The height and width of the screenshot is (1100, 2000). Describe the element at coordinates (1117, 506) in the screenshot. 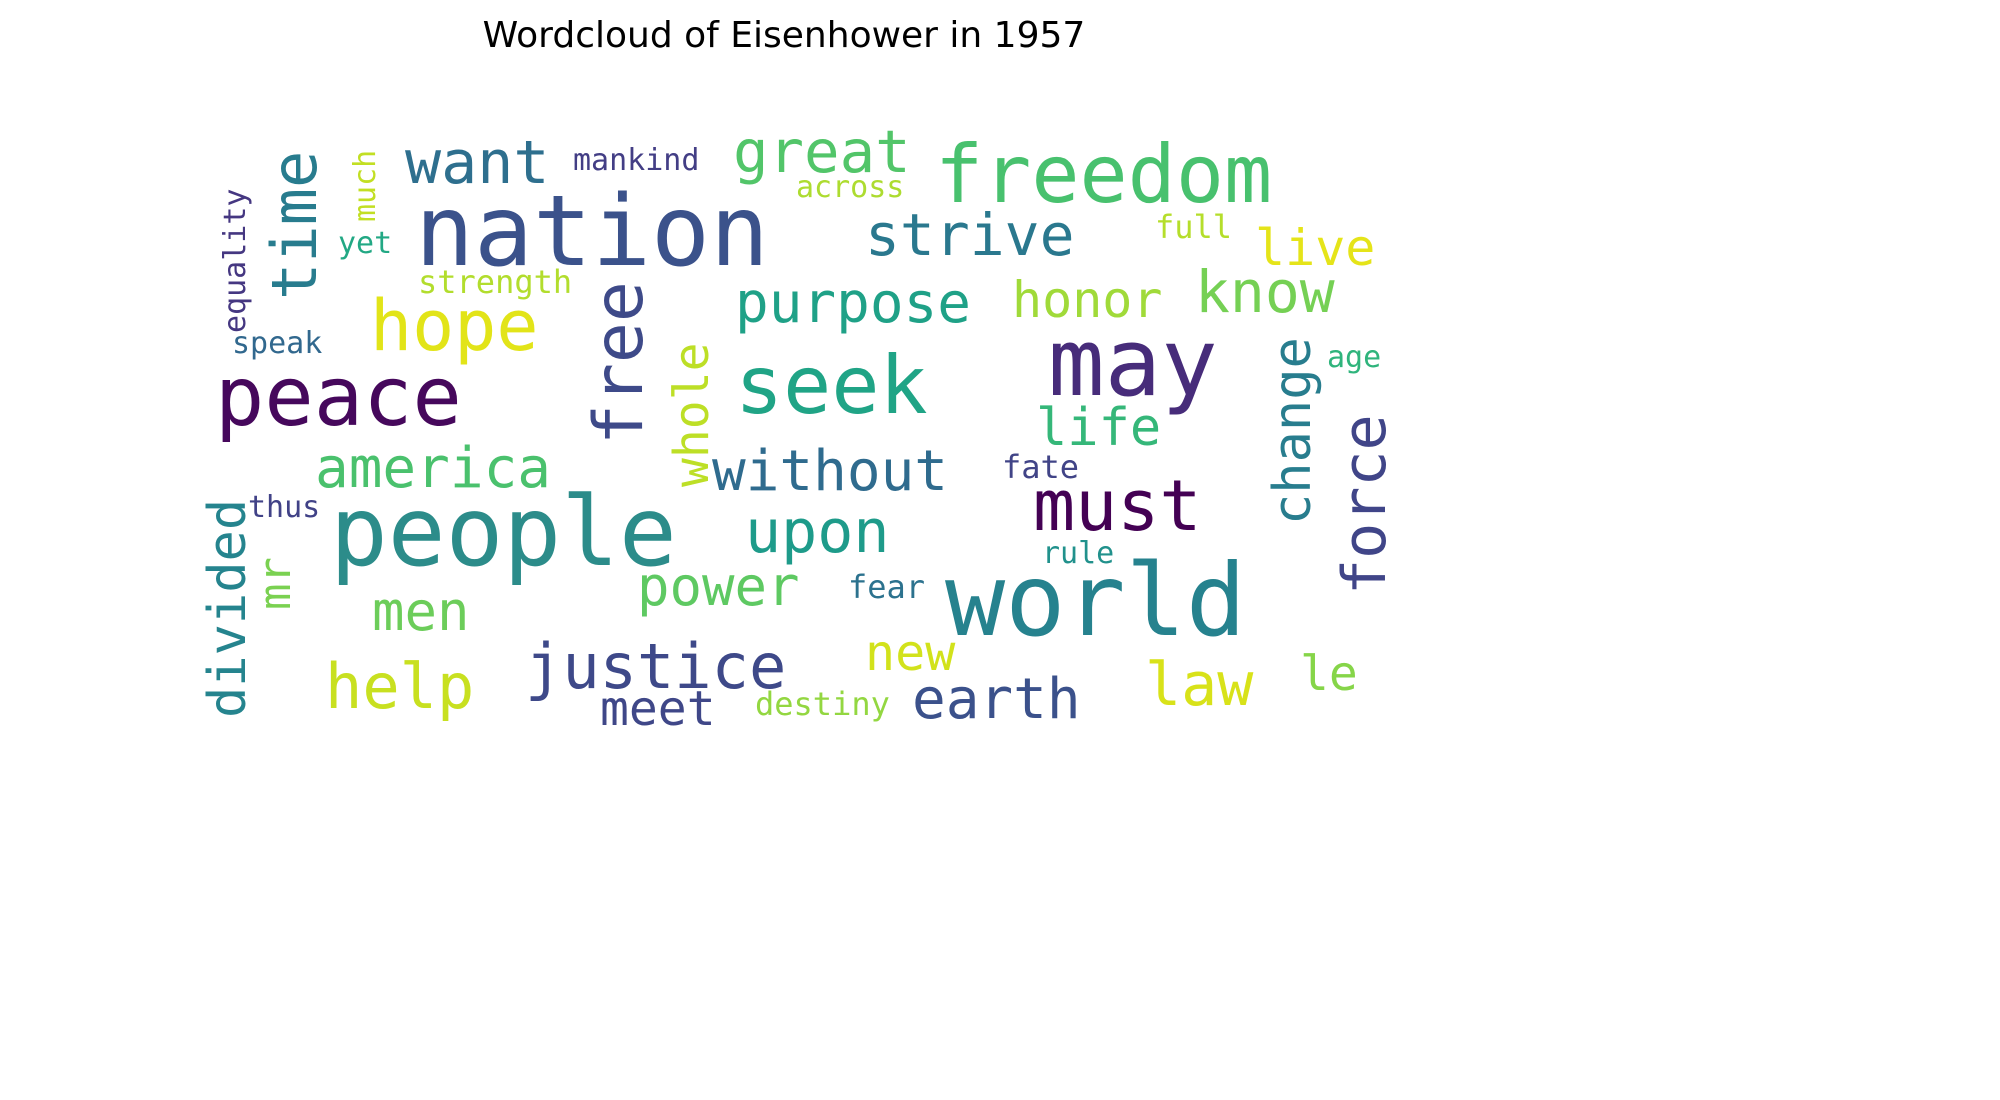

I see `word-must: must` at that location.